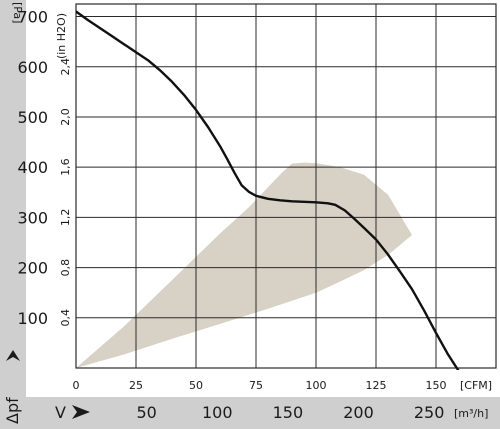 This screenshot has width=500, height=429. Describe the element at coordinates (256, 385) in the screenshot. I see `cfm-tick-label: 75` at that location.